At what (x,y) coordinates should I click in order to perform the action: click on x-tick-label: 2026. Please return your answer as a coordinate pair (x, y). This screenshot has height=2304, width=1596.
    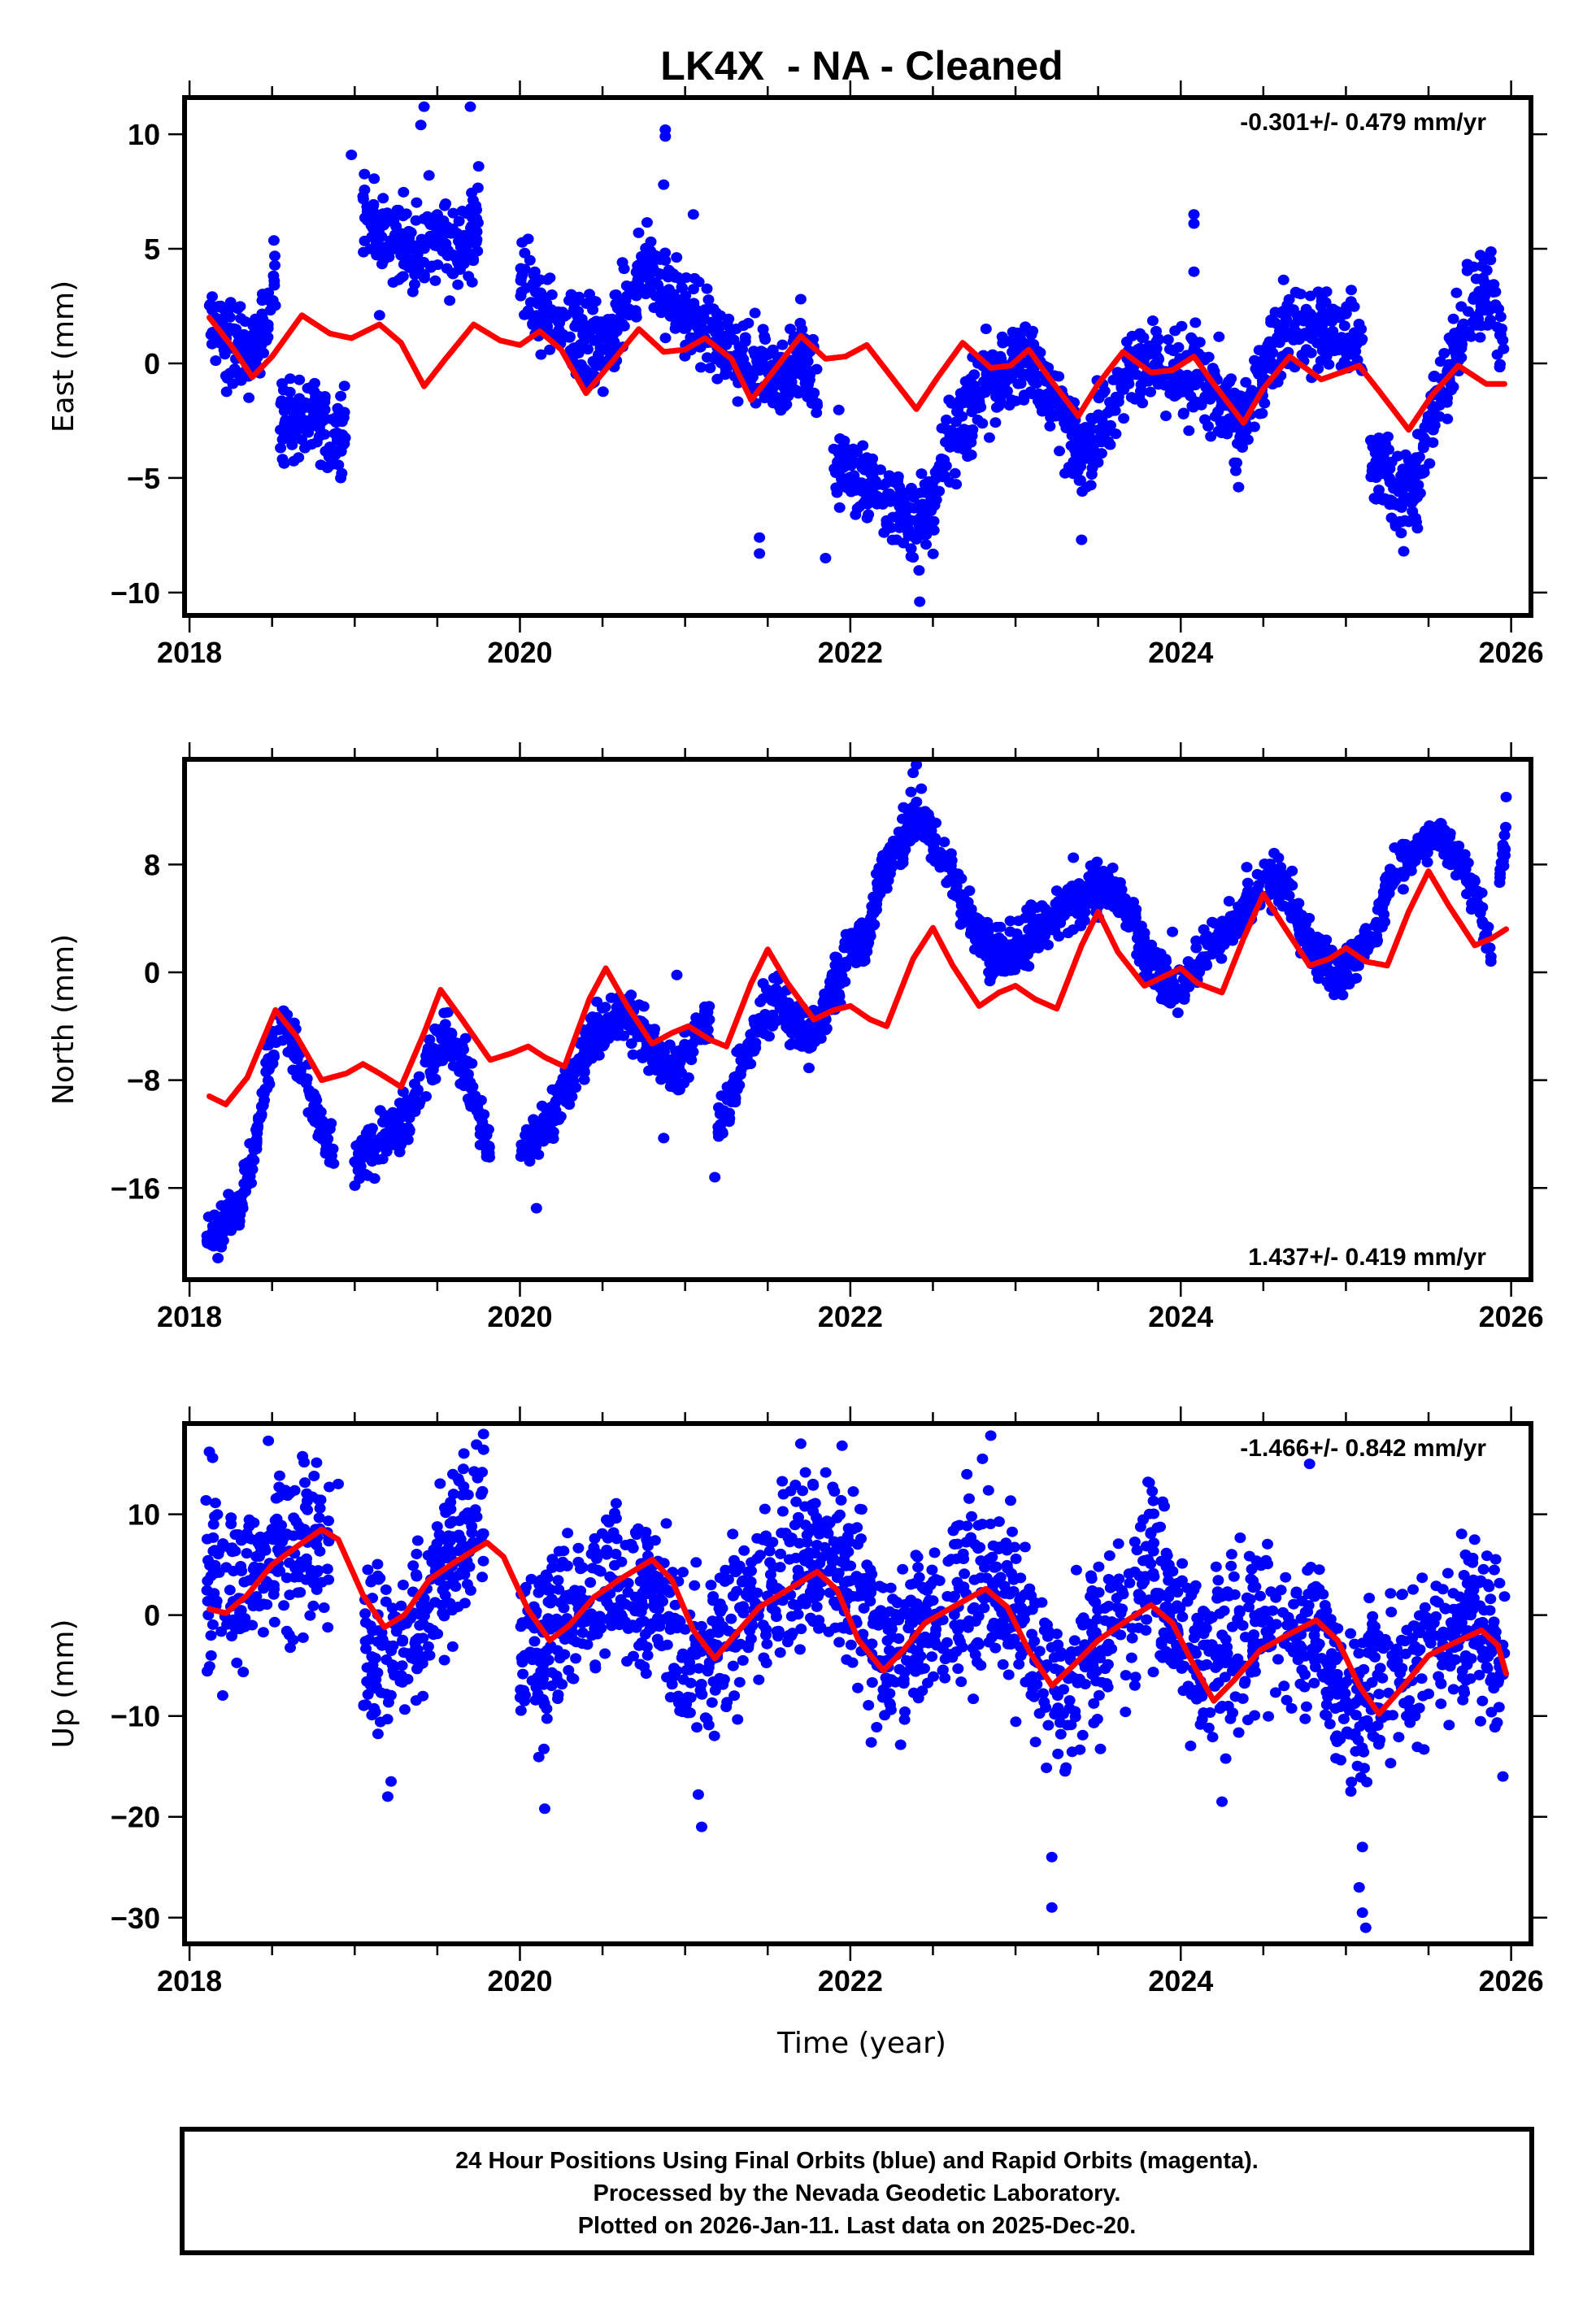
    Looking at the image, I should click on (1511, 653).